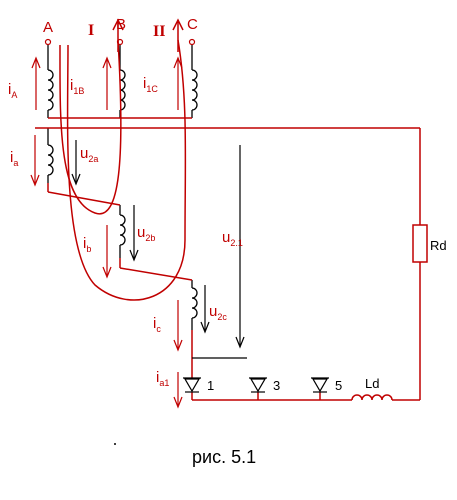 The width and height of the screenshot is (457, 500). Describe the element at coordinates (157, 324) in the screenshot. I see `label-ic: ic` at that location.